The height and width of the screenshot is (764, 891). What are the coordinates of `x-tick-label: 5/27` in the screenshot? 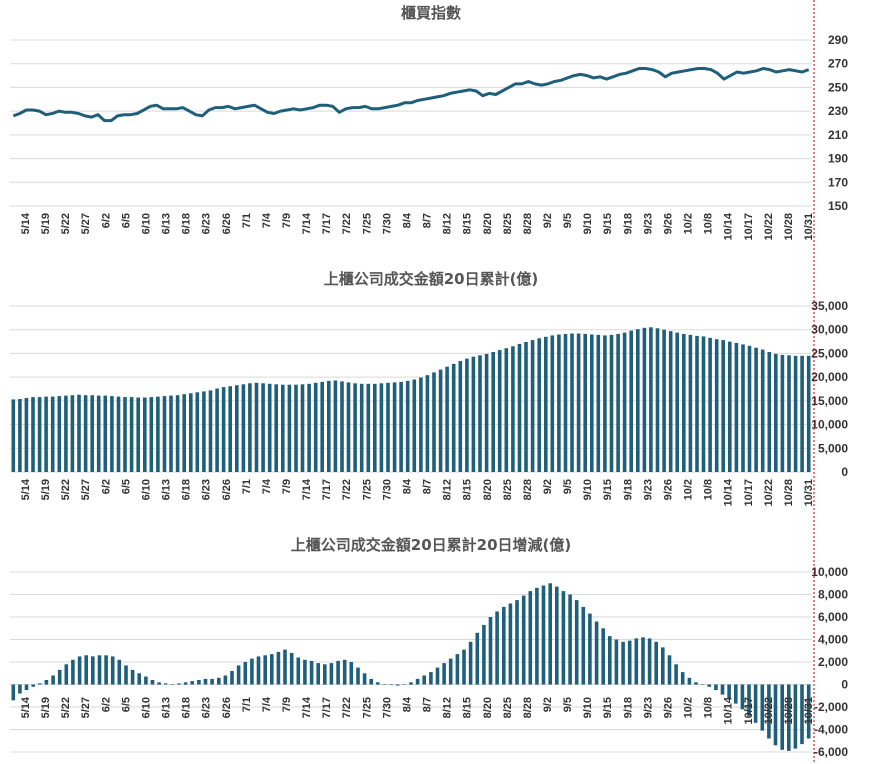 It's located at (86, 707).